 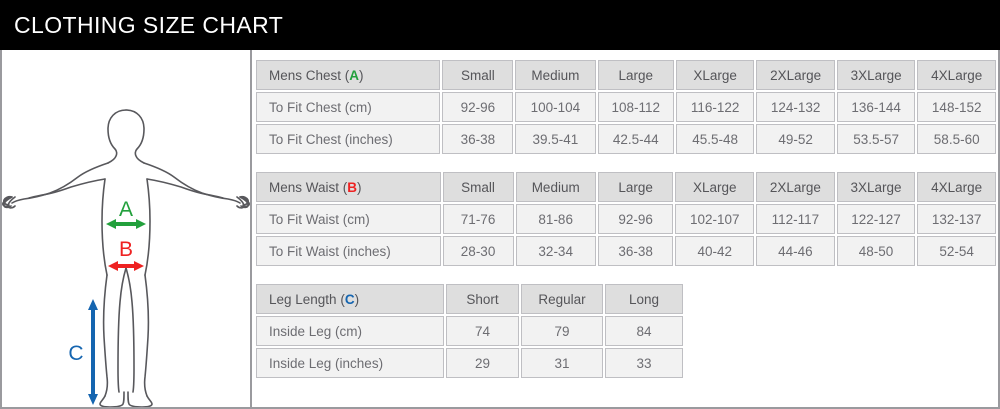 I want to click on data-cell: 31, so click(x=562, y=363).